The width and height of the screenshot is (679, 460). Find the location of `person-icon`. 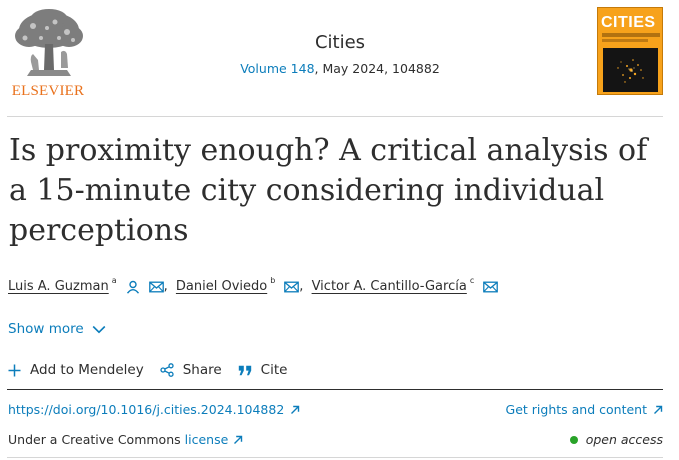

person-icon is located at coordinates (133, 287).